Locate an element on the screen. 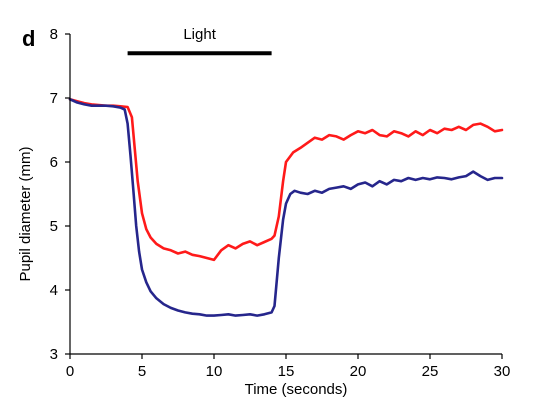 This screenshot has width=543, height=420. light-annotation: Light is located at coordinates (199, 41).